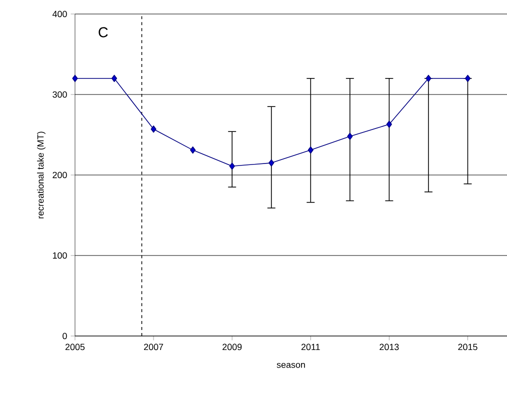 The height and width of the screenshot is (403, 507). Describe the element at coordinates (389, 347) in the screenshot. I see `x-tick-label: 2013` at that location.